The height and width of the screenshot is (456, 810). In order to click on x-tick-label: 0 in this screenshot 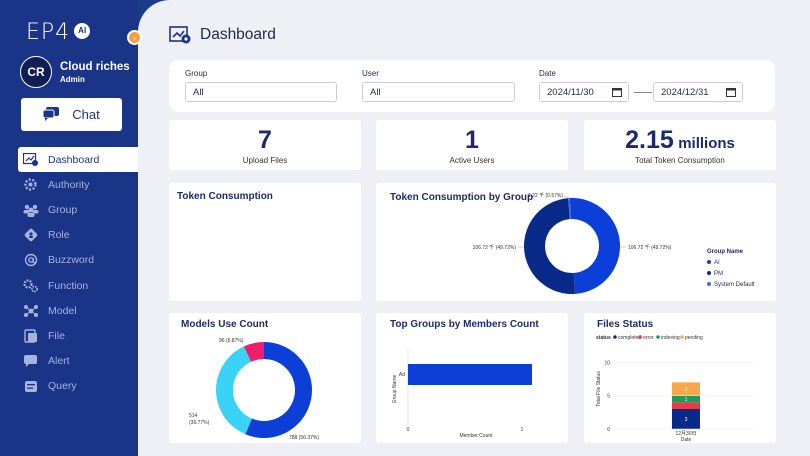, I will do `click(408, 430)`.